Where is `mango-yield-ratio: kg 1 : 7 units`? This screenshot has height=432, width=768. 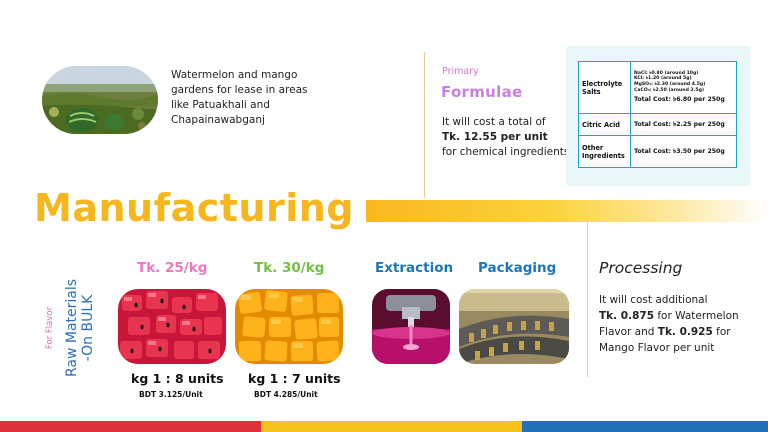
mango-yield-ratio: kg 1 : 7 units is located at coordinates (294, 378).